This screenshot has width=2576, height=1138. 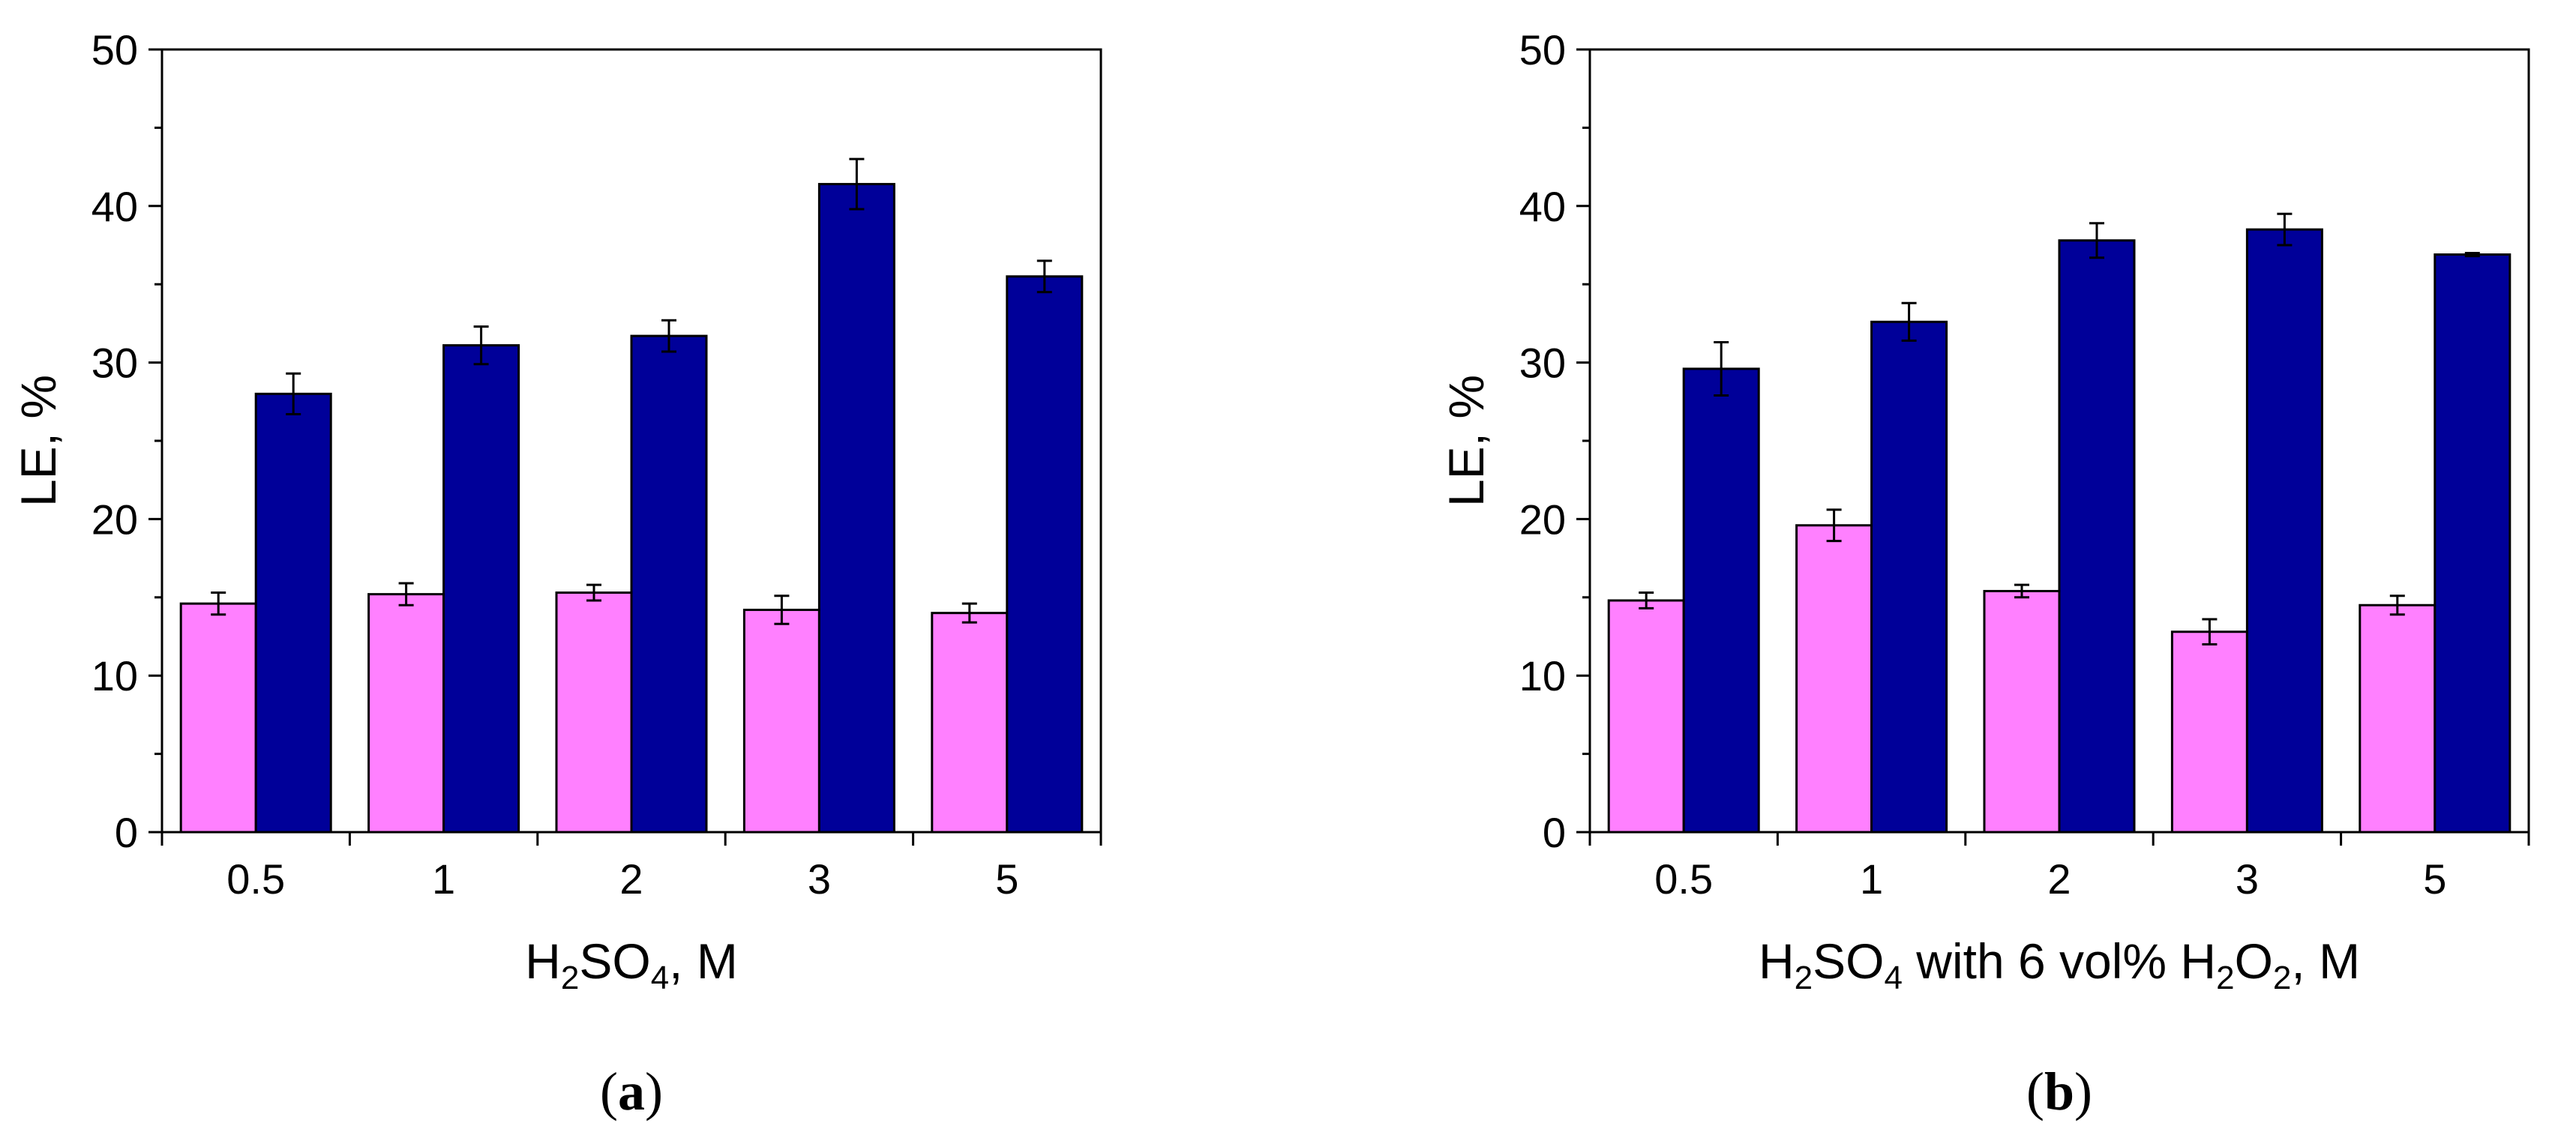 I want to click on y-tick-label-a-1: 10, so click(x=115, y=675).